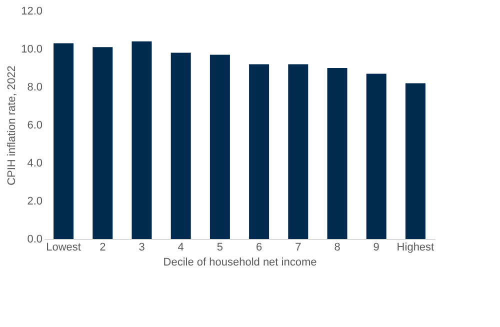 This screenshot has height=327, width=500. What do you see at coordinates (259, 248) in the screenshot?
I see `x-tick-label: 6` at bounding box center [259, 248].